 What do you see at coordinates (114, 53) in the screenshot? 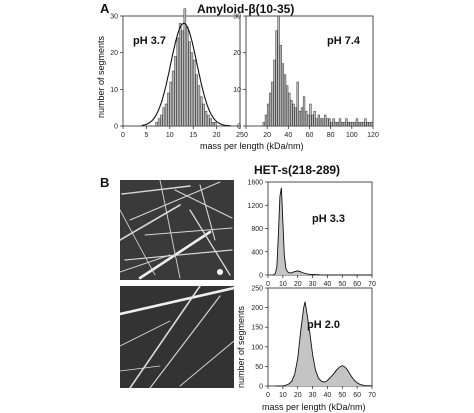
I see `a-left-ytick-label: 20` at bounding box center [114, 53].